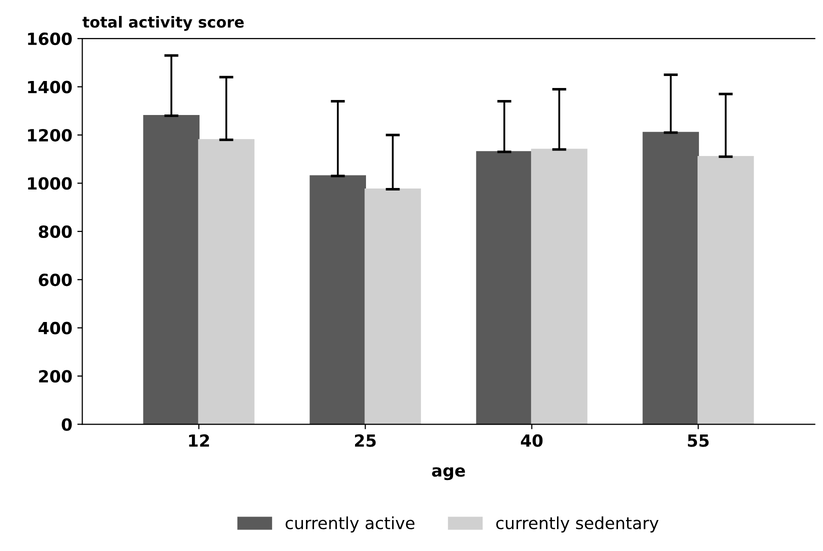  What do you see at coordinates (50, 183) in the screenshot?
I see `y-tick-label: 1000` at bounding box center [50, 183].